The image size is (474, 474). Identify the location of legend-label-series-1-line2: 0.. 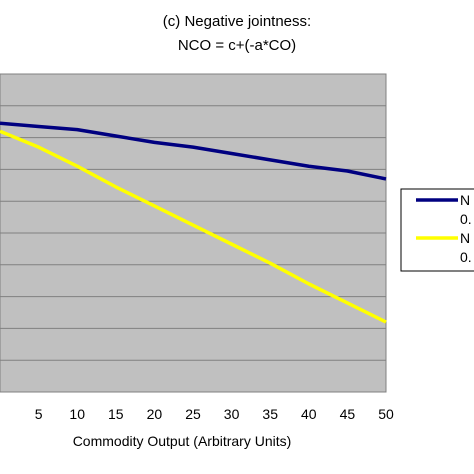
(466, 219).